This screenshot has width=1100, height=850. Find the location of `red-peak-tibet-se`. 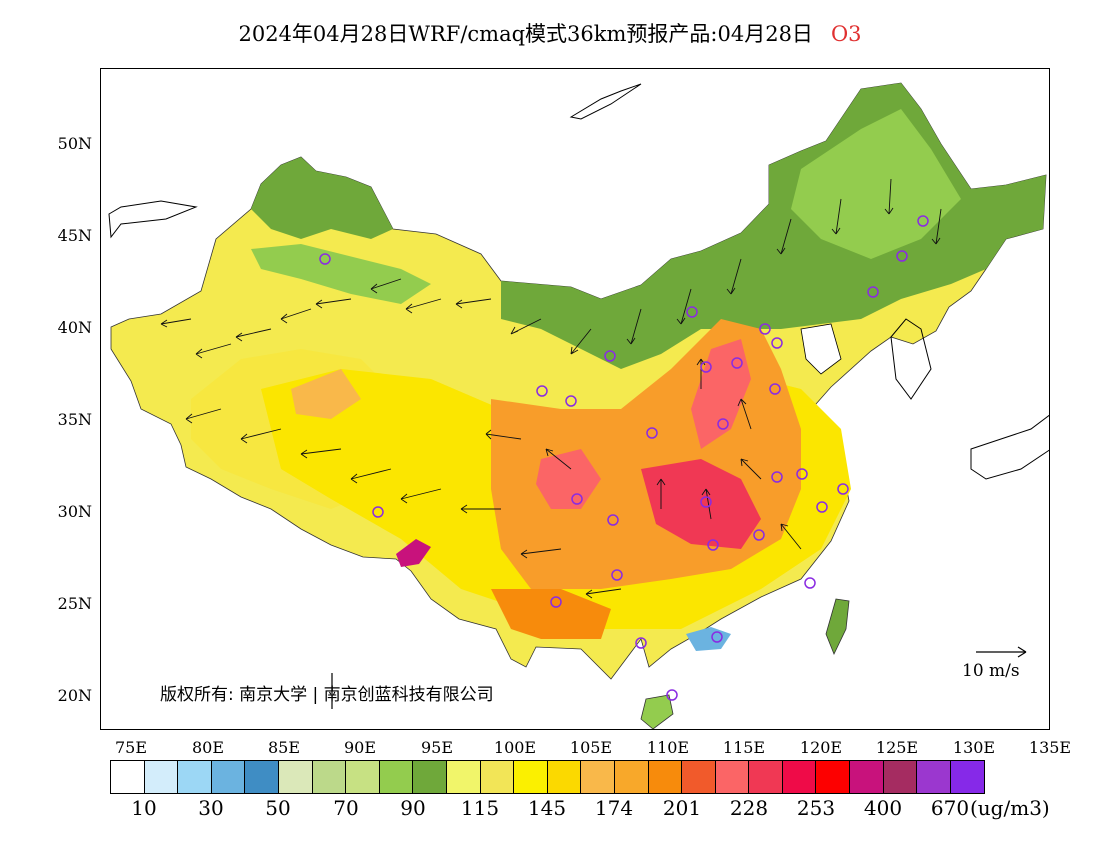

red-peak-tibet-se is located at coordinates (413, 553).